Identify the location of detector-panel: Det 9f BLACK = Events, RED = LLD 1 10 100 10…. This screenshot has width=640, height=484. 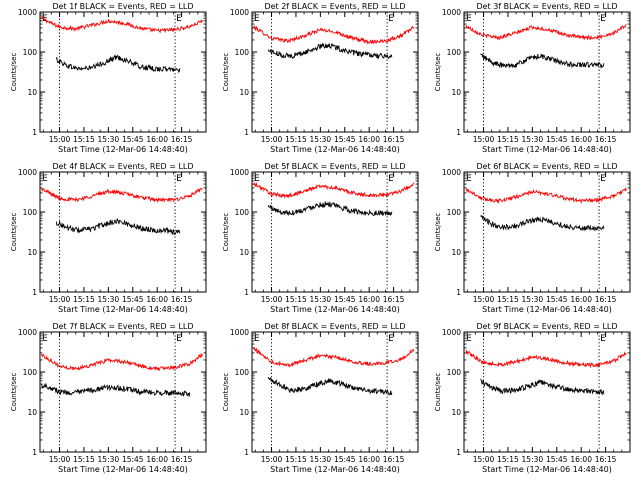
(532, 398).